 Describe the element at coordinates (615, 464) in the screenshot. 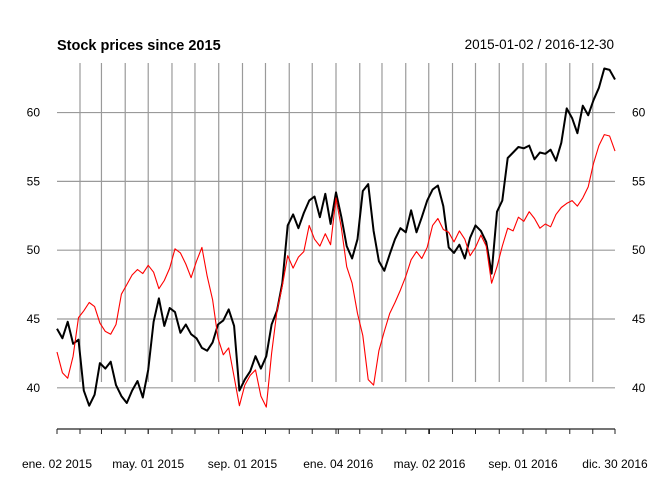

I see `x-tick-label: dic. 30 2016` at that location.